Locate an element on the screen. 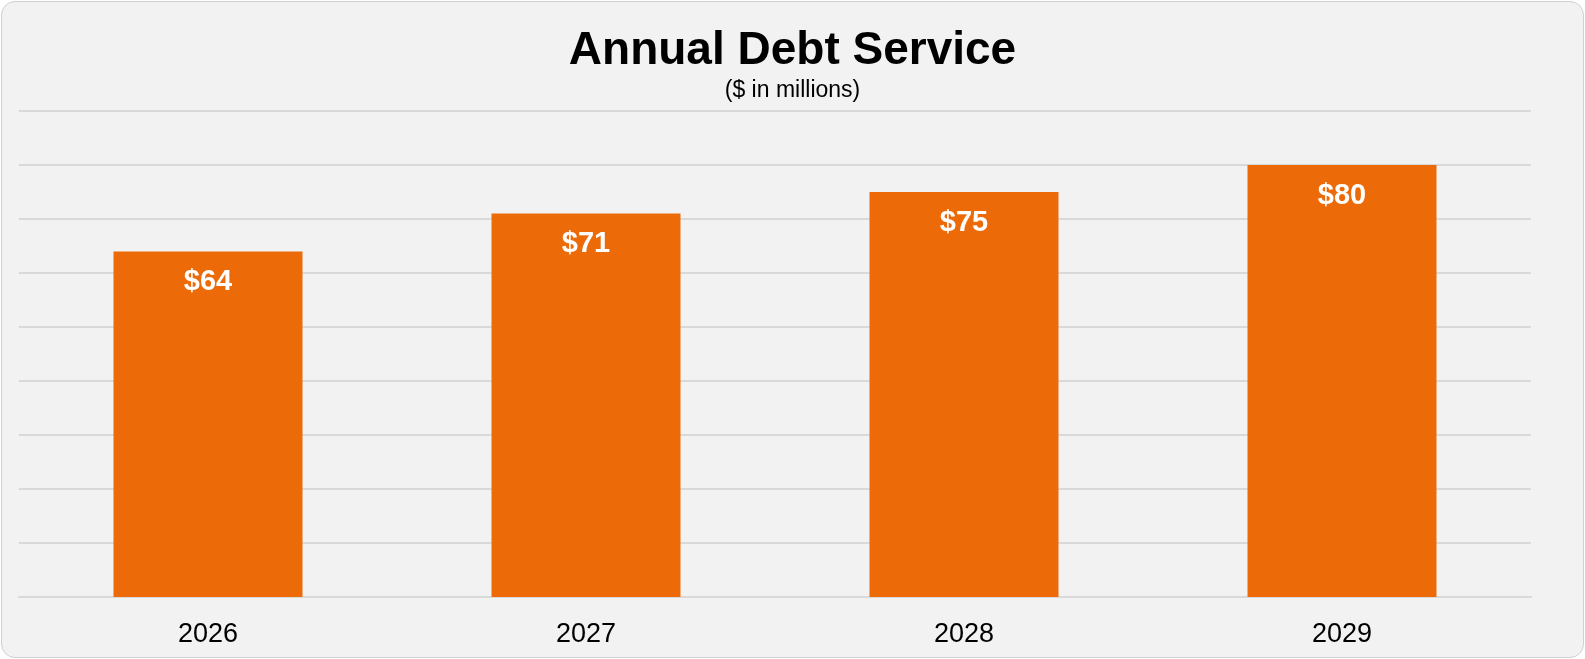  data-label: $64 is located at coordinates (208, 279).